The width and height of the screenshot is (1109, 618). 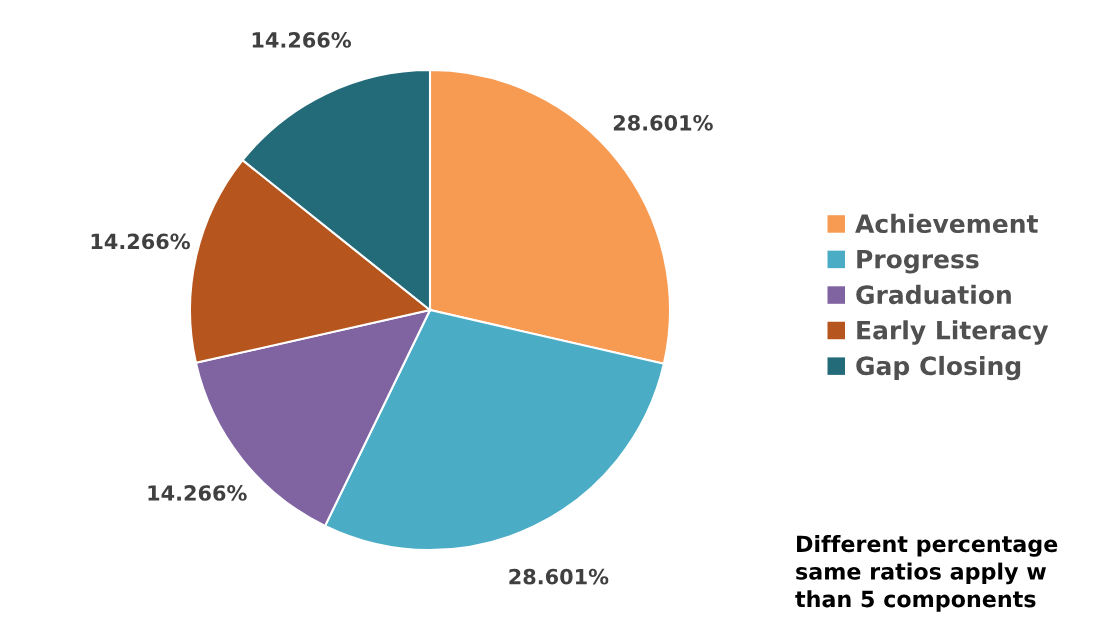 What do you see at coordinates (926, 573) in the screenshot?
I see `text: Different percentage same ratios apply w than 5 components` at bounding box center [926, 573].